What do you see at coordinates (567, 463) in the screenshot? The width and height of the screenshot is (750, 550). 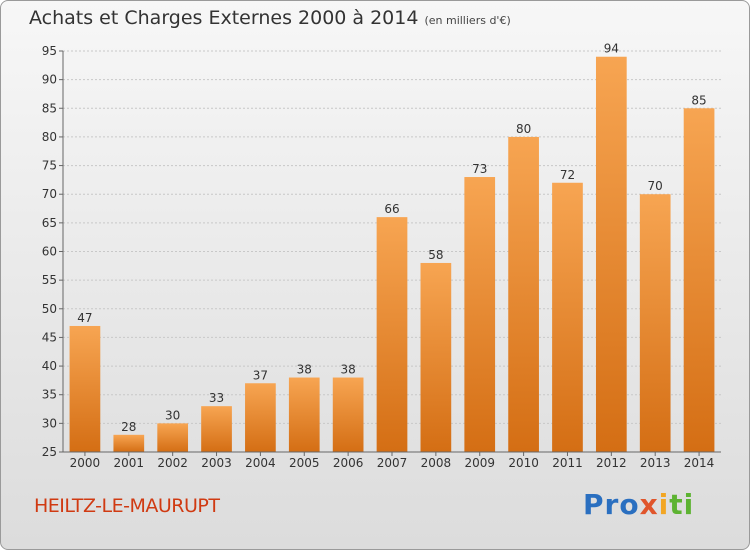 I see `x-tick-label: 2011` at bounding box center [567, 463].